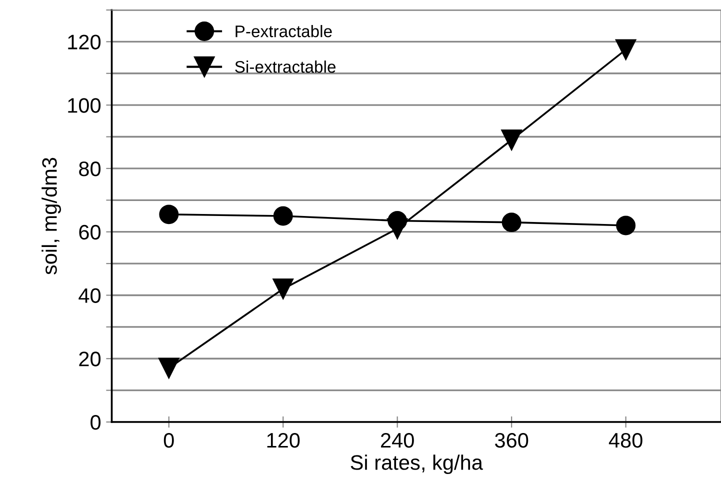 Image resolution: width=721 pixels, height=500 pixels. Describe the element at coordinates (625, 440) in the screenshot. I see `x-tick-label: 480` at that location.